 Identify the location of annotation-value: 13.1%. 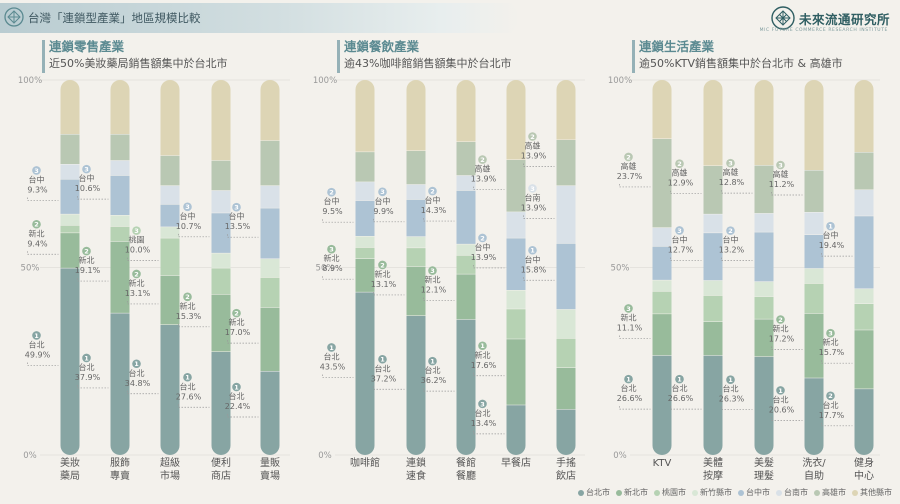
(384, 284).